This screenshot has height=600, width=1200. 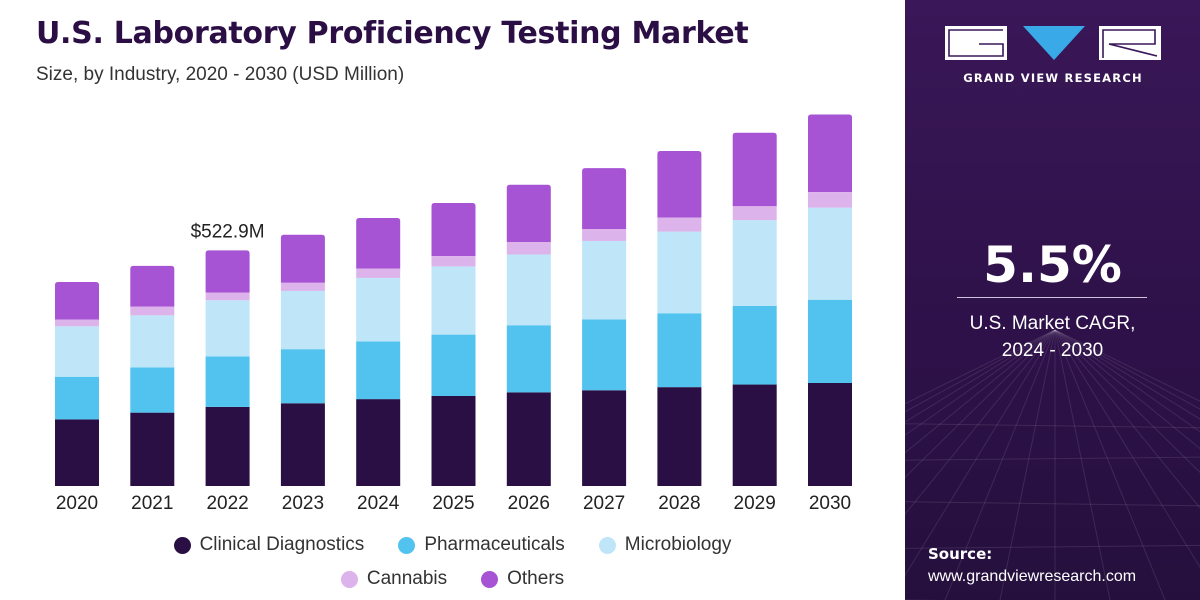 What do you see at coordinates (453, 300) in the screenshot?
I see `bar-segment-microbiology-2025` at bounding box center [453, 300].